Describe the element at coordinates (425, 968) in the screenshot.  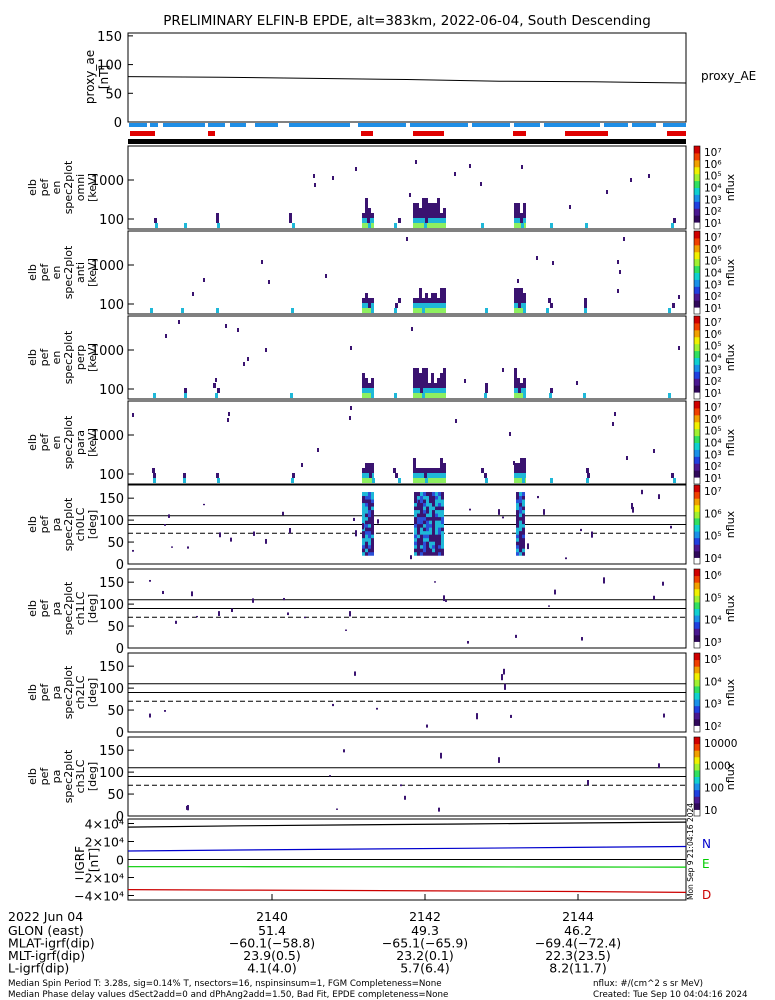
I see `orbit-row-value: 5.7(6.4)` at that location.